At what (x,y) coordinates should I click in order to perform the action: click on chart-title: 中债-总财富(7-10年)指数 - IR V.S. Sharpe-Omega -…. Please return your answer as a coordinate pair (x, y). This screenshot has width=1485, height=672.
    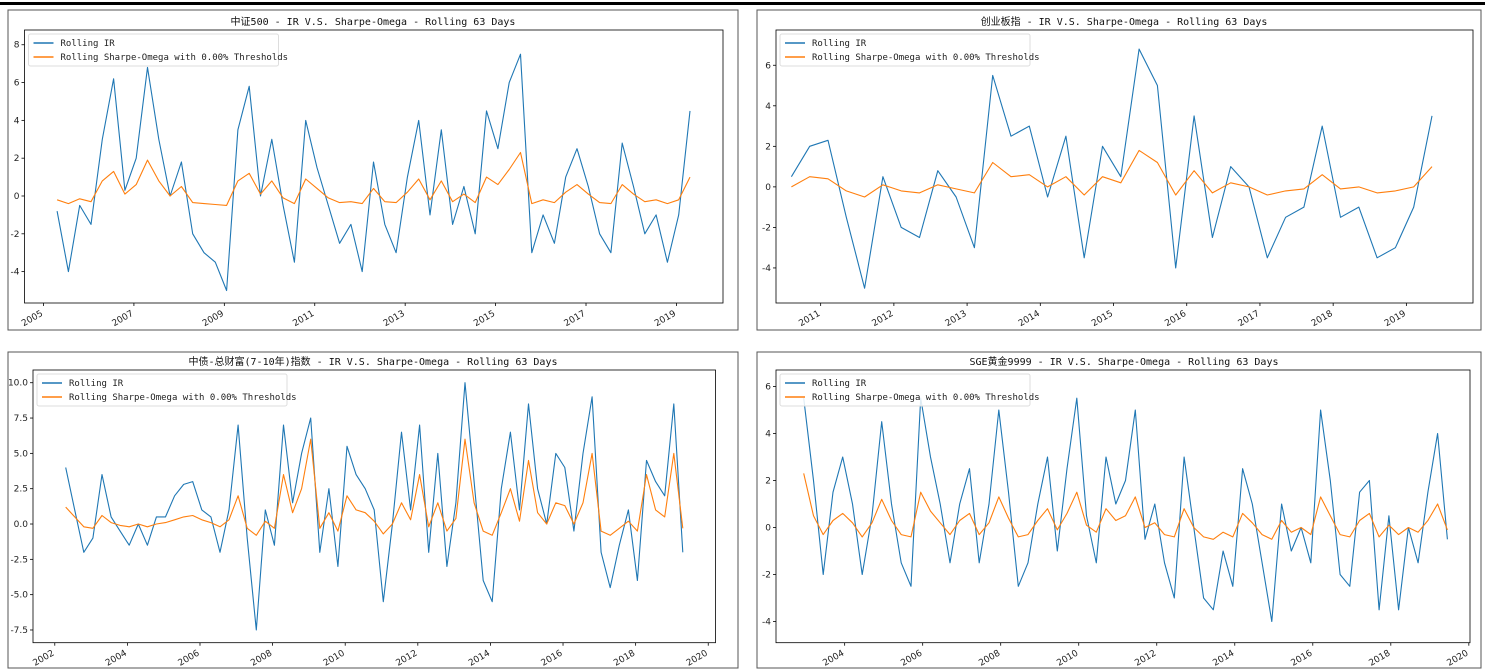
    Looking at the image, I should click on (373, 361).